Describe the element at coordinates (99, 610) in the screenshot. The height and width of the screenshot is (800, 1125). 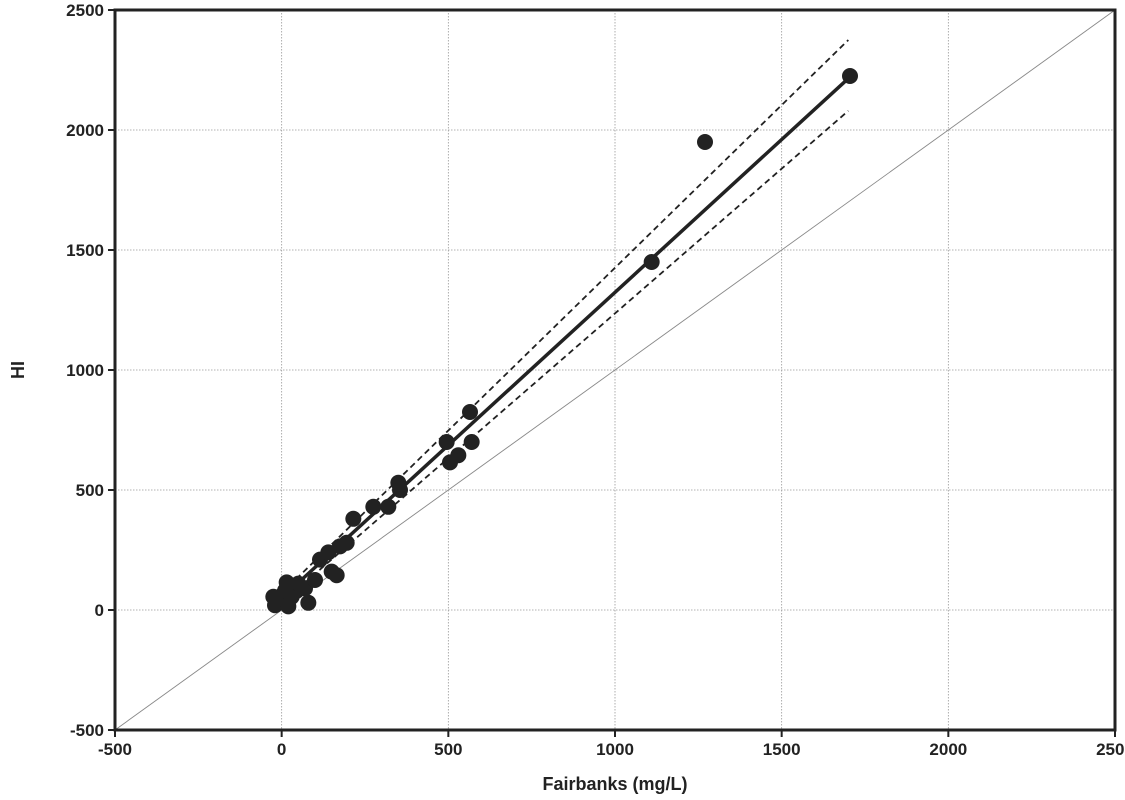
I see `y-tick-label: 0` at that location.